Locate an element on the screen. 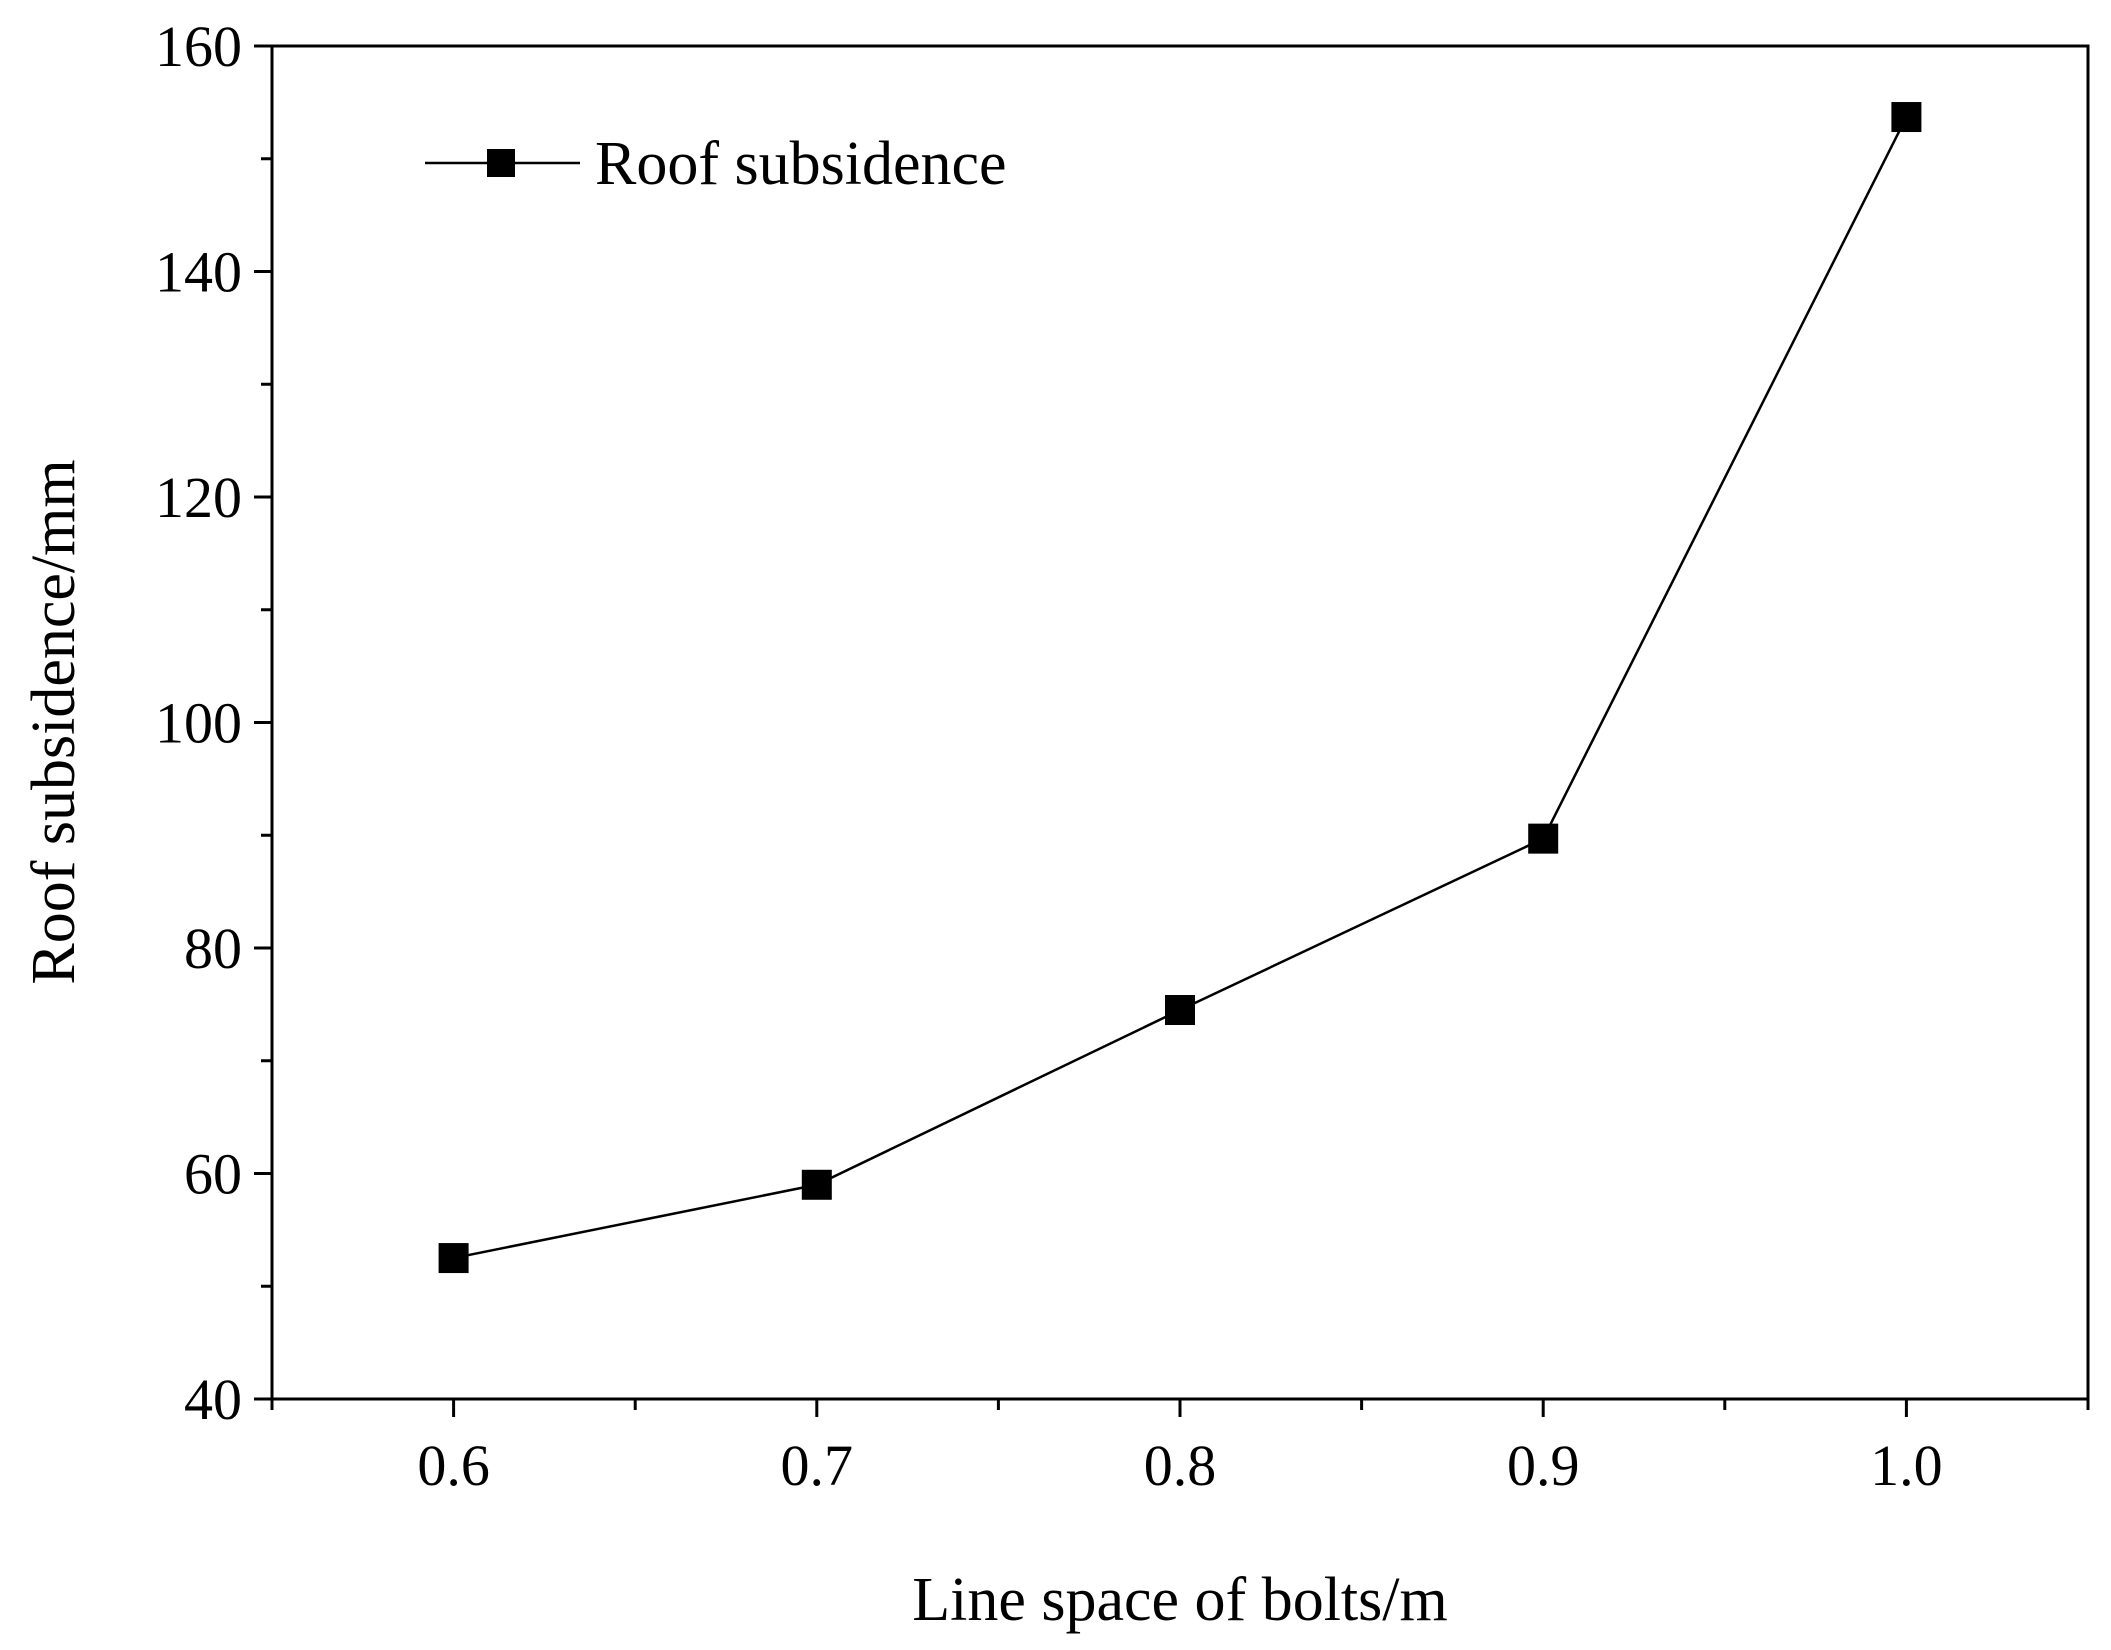 The width and height of the screenshot is (2111, 1650). x-tick-label: 0.7 is located at coordinates (817, 1465).